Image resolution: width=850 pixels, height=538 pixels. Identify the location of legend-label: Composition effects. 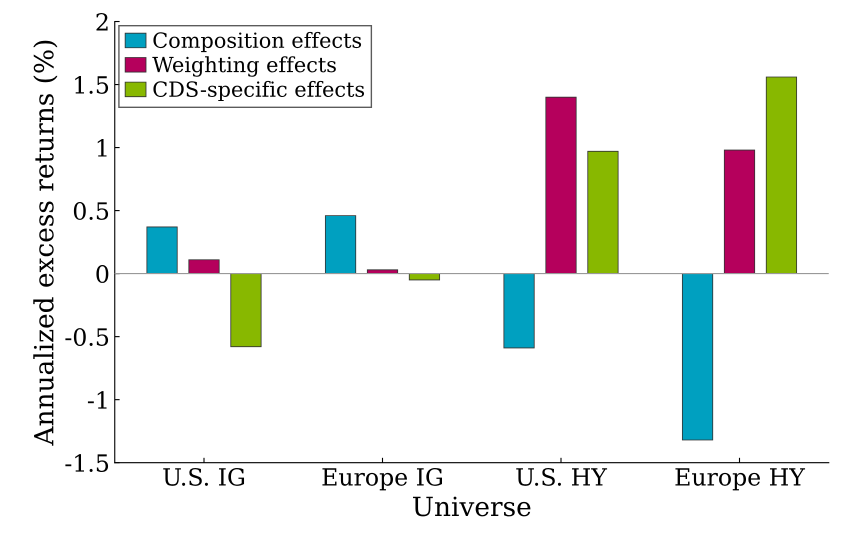
(257, 42).